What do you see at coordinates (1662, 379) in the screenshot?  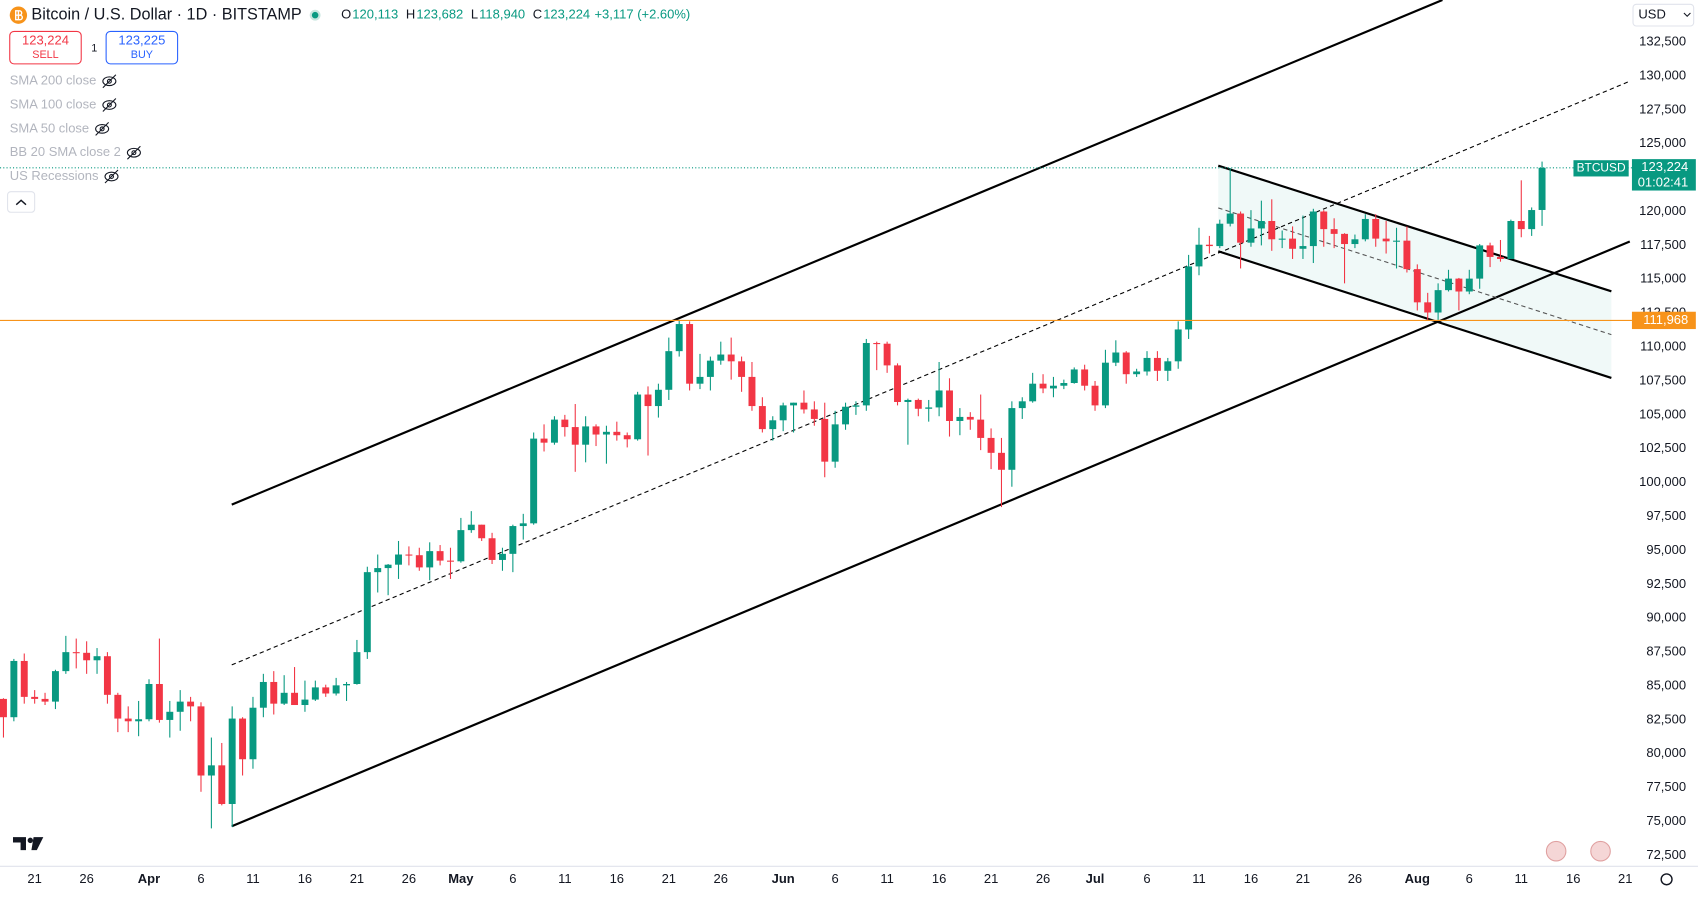 I see `y-tick-label: 107,500` at bounding box center [1662, 379].